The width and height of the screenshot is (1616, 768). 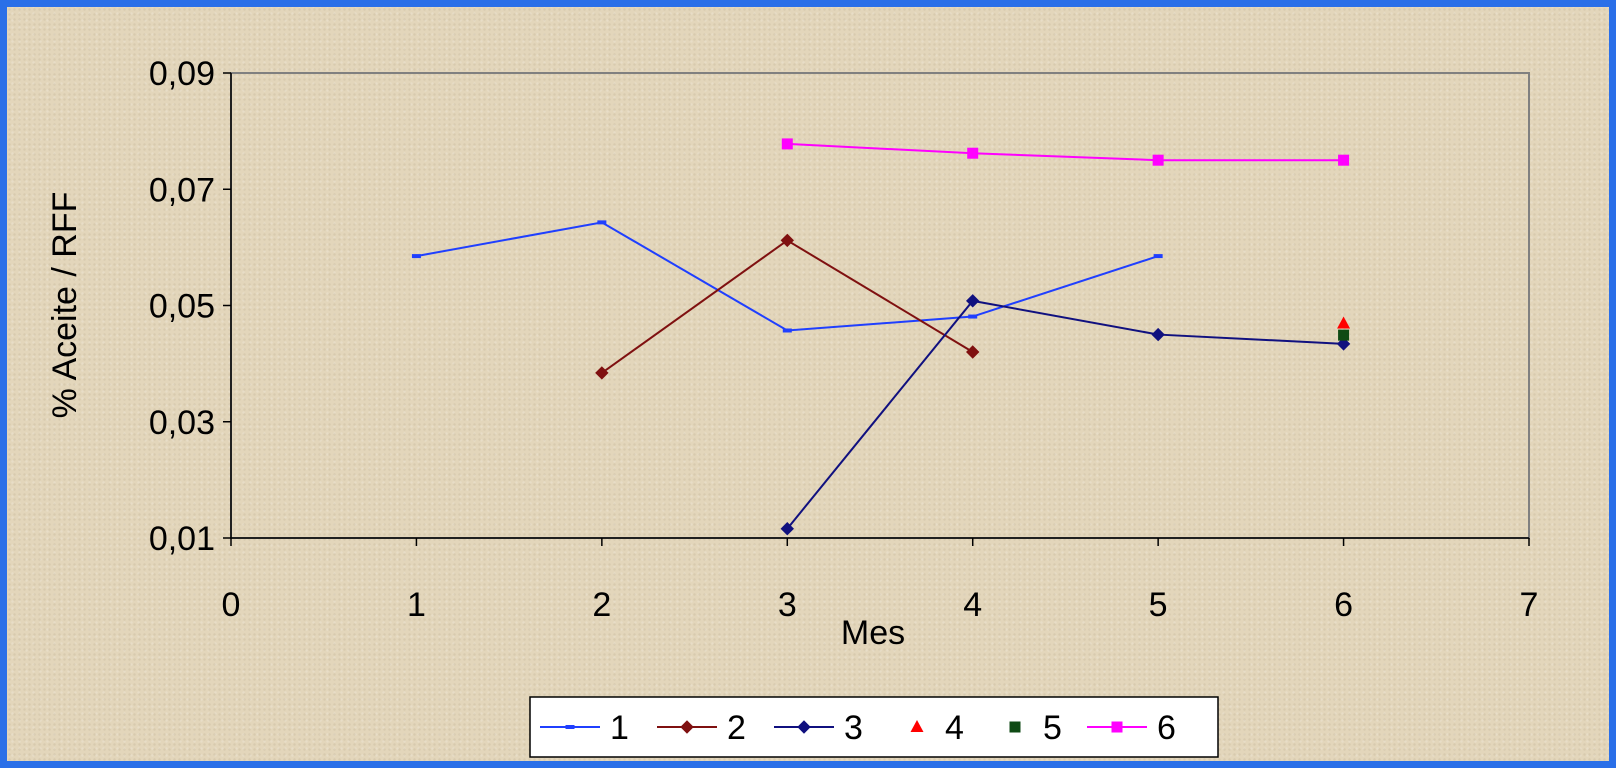 What do you see at coordinates (1529, 605) in the screenshot?
I see `x-tick-label: 7` at bounding box center [1529, 605].